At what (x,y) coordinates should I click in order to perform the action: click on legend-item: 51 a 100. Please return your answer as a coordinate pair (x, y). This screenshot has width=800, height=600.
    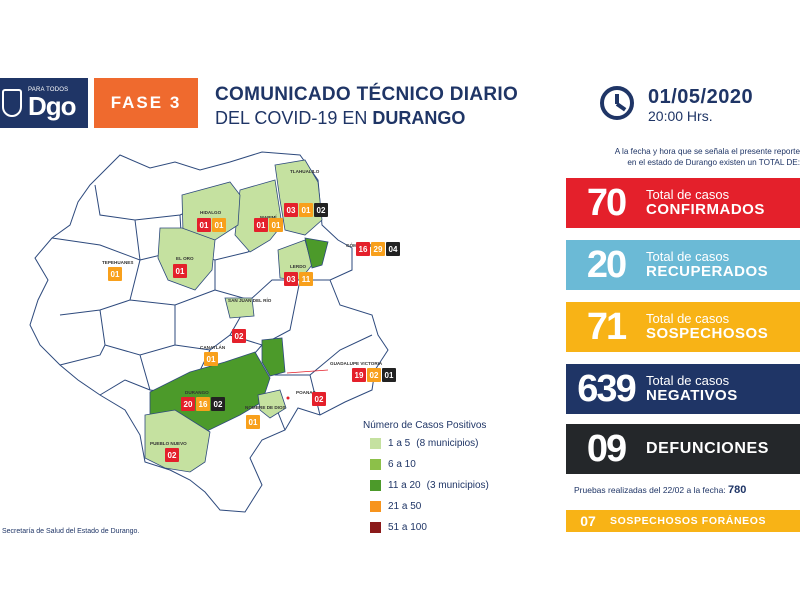
    Looking at the image, I should click on (398, 527).